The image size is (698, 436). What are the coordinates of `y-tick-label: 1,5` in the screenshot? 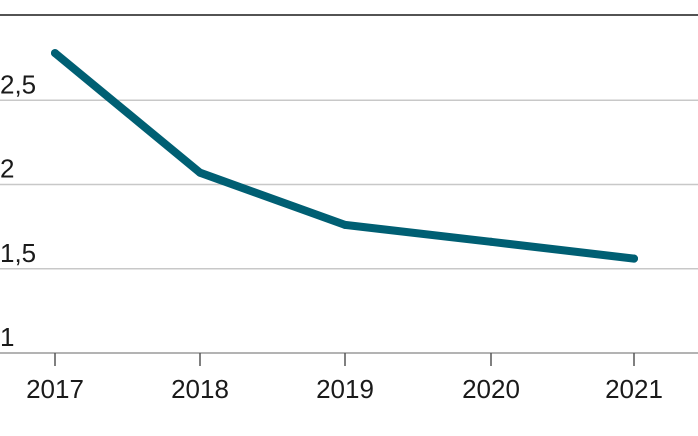 It's located at (18, 253).